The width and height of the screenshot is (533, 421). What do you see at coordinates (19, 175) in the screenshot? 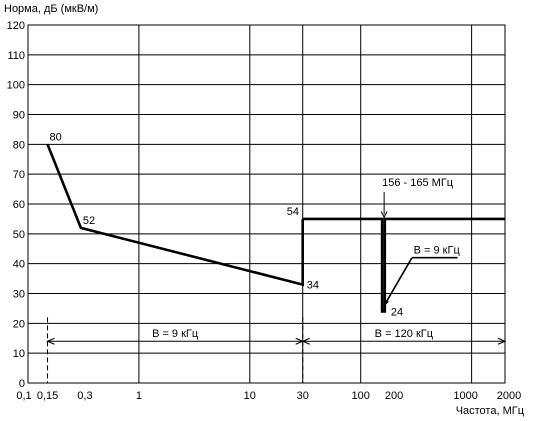
I see `y-tick-label: 70` at bounding box center [19, 175].